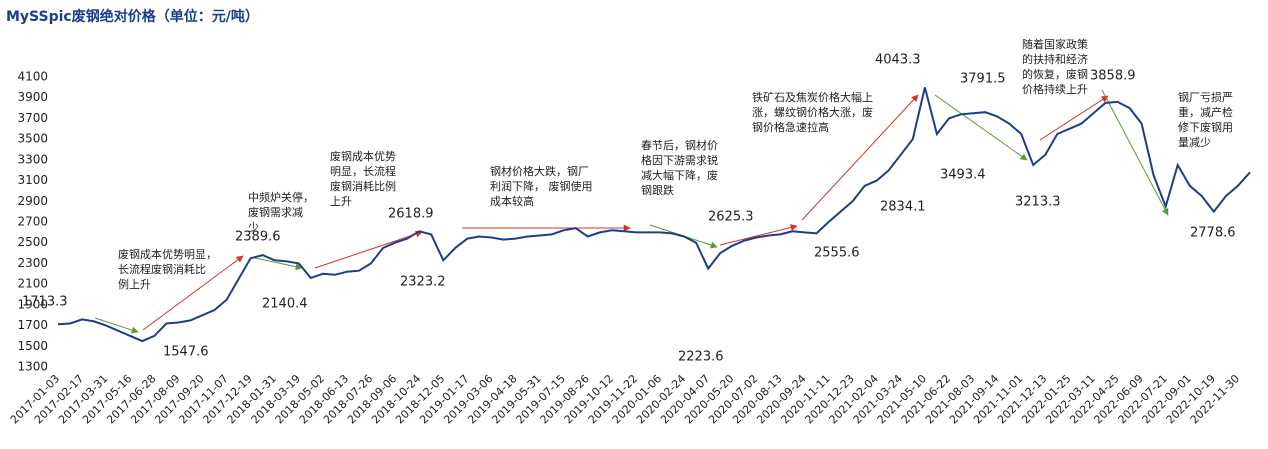  Describe the element at coordinates (134, 284) in the screenshot. I see `annotation: 例上升` at that location.